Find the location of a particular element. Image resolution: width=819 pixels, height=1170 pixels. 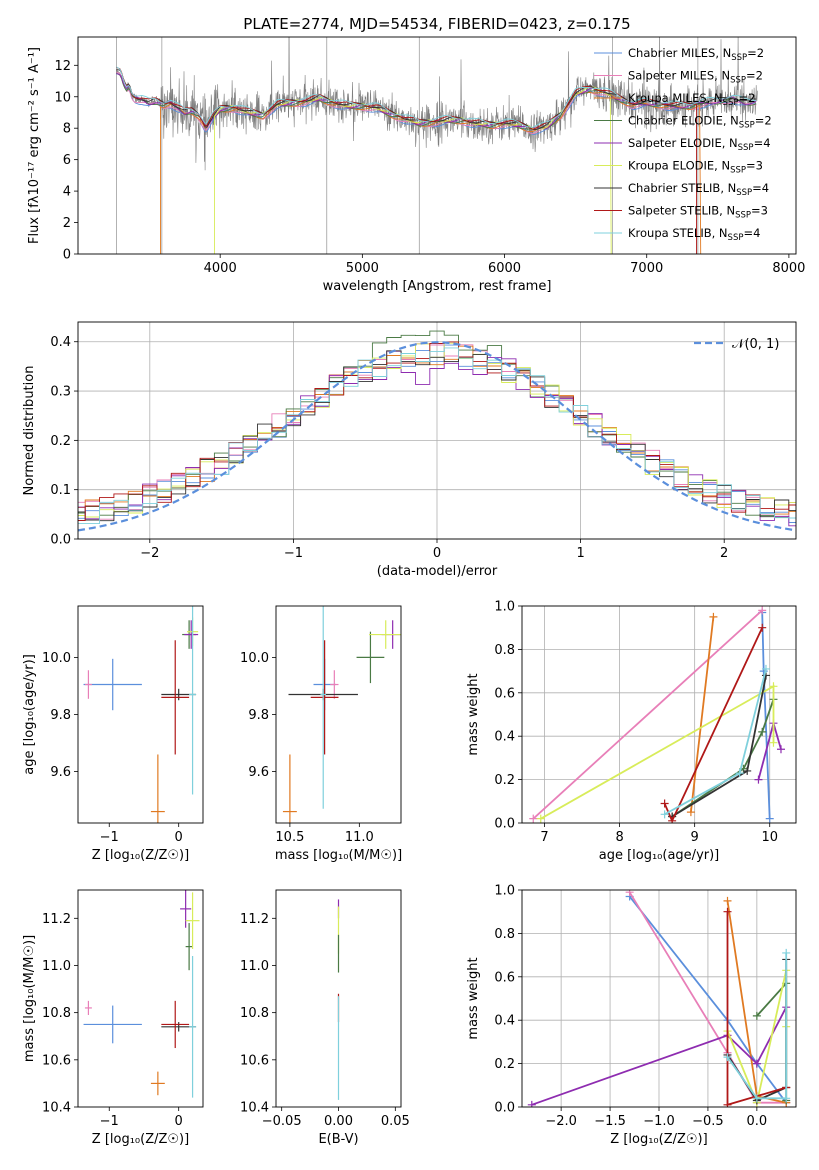

legend-entry: Chabrier ELODIE, NSSP=2 is located at coordinates (700, 122).